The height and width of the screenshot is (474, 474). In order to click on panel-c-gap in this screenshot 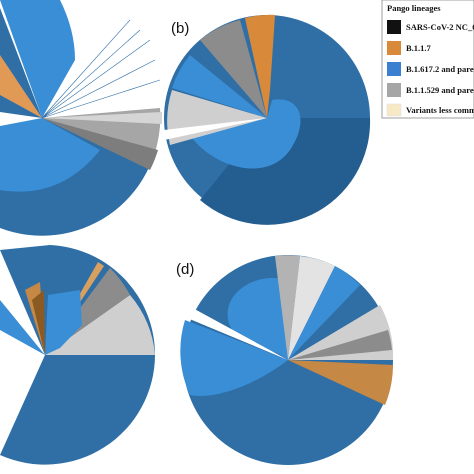, I will do `click(22, 345)`.